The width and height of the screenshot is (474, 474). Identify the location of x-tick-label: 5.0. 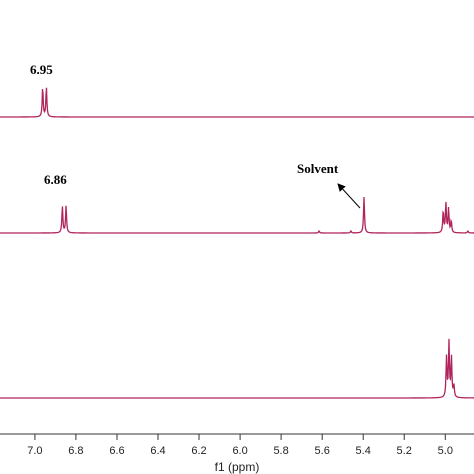
(445, 451).